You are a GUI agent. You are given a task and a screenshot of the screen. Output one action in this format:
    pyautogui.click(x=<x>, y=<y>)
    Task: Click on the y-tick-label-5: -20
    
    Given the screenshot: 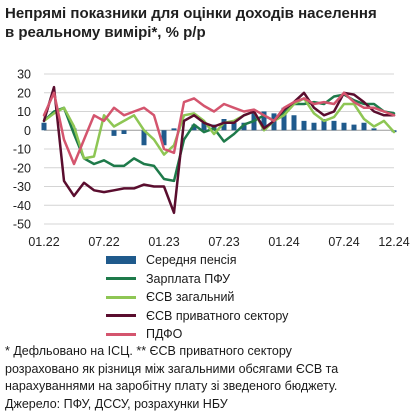 What is the action you would take?
    pyautogui.click(x=22, y=168)
    